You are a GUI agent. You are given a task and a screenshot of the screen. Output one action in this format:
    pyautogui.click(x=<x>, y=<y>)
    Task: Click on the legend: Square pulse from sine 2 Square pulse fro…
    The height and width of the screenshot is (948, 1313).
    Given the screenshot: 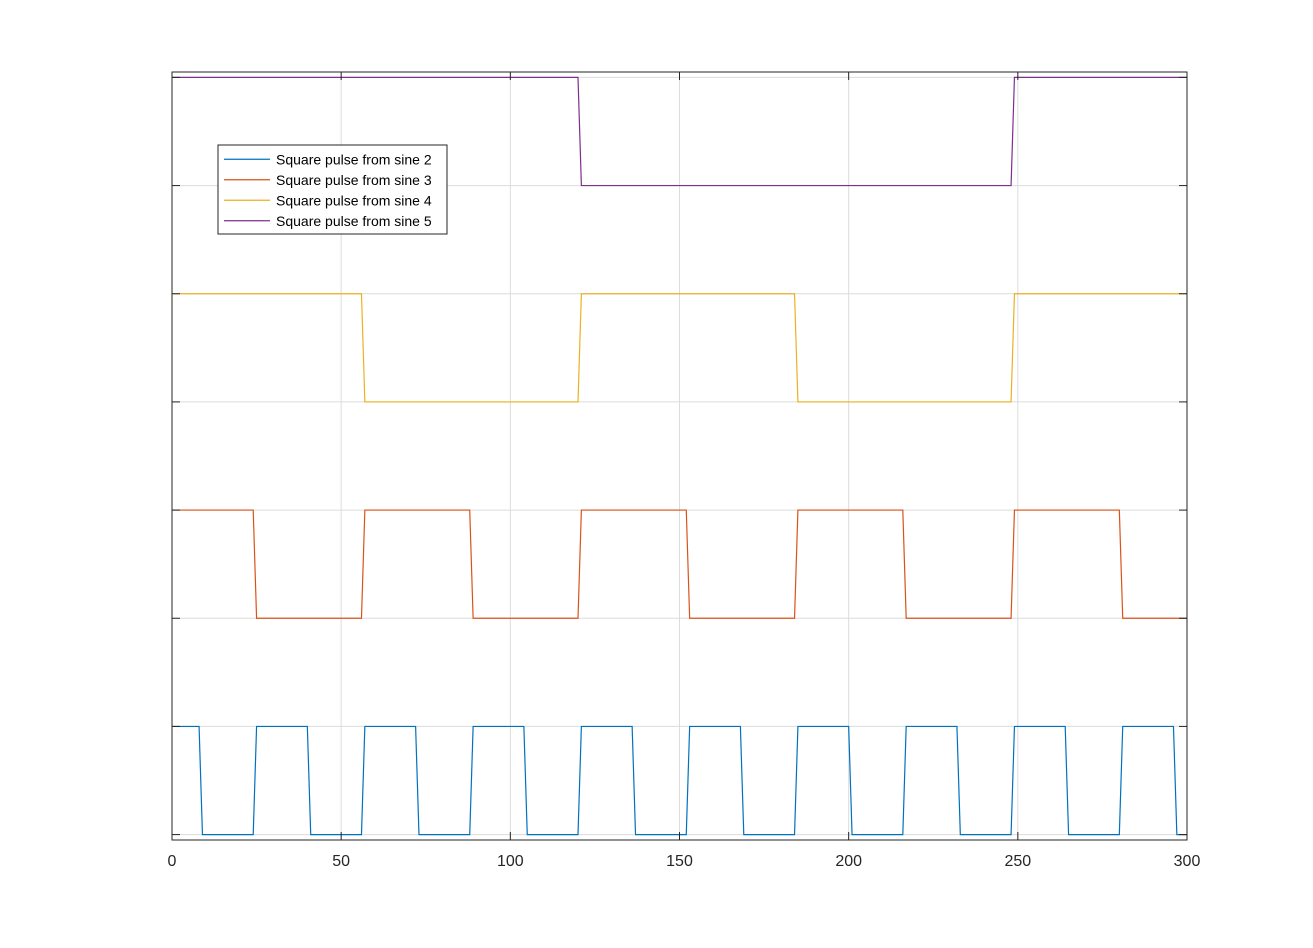 What is the action you would take?
    pyautogui.click(x=332, y=189)
    